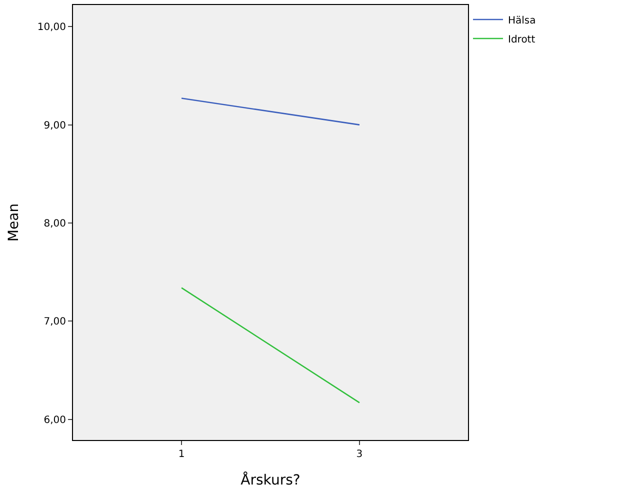 This screenshot has height=501, width=626. What do you see at coordinates (522, 20) in the screenshot?
I see `legend-label: Hälsa` at bounding box center [522, 20].